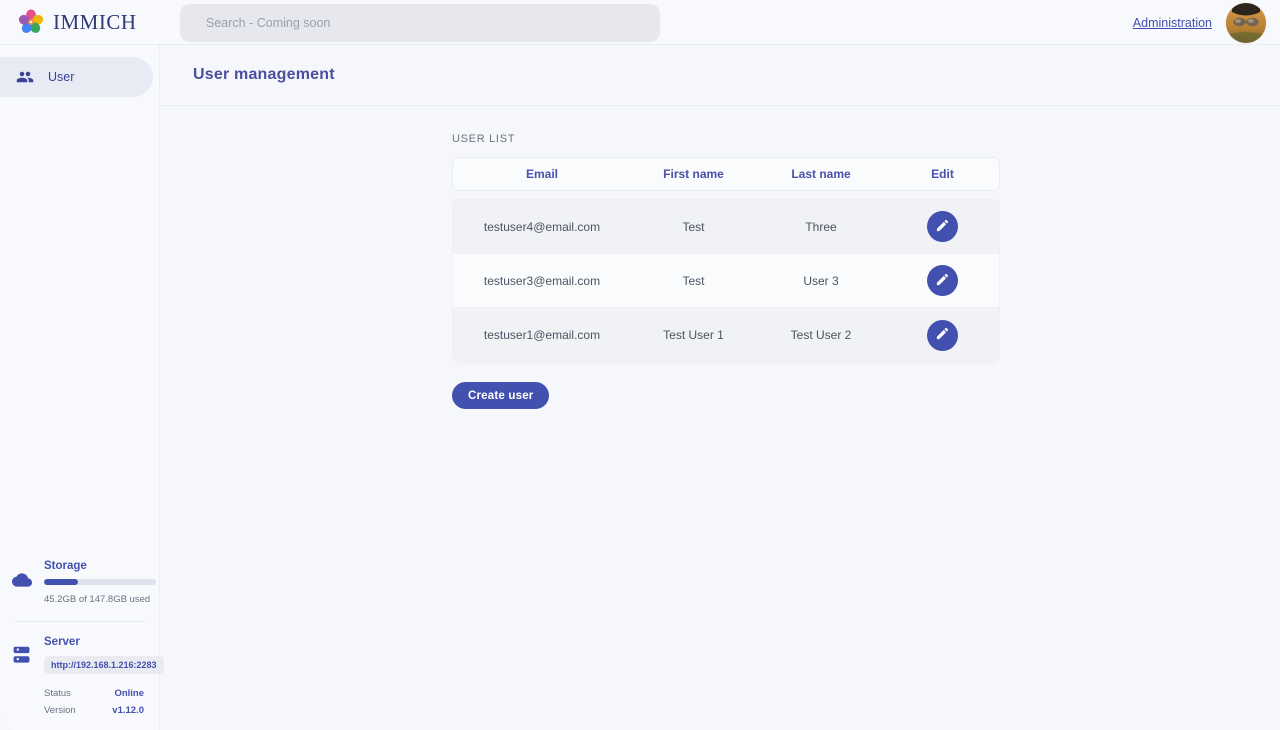 The height and width of the screenshot is (730, 1280). Describe the element at coordinates (693, 174) in the screenshot. I see `column-header-first-name: First name` at that location.